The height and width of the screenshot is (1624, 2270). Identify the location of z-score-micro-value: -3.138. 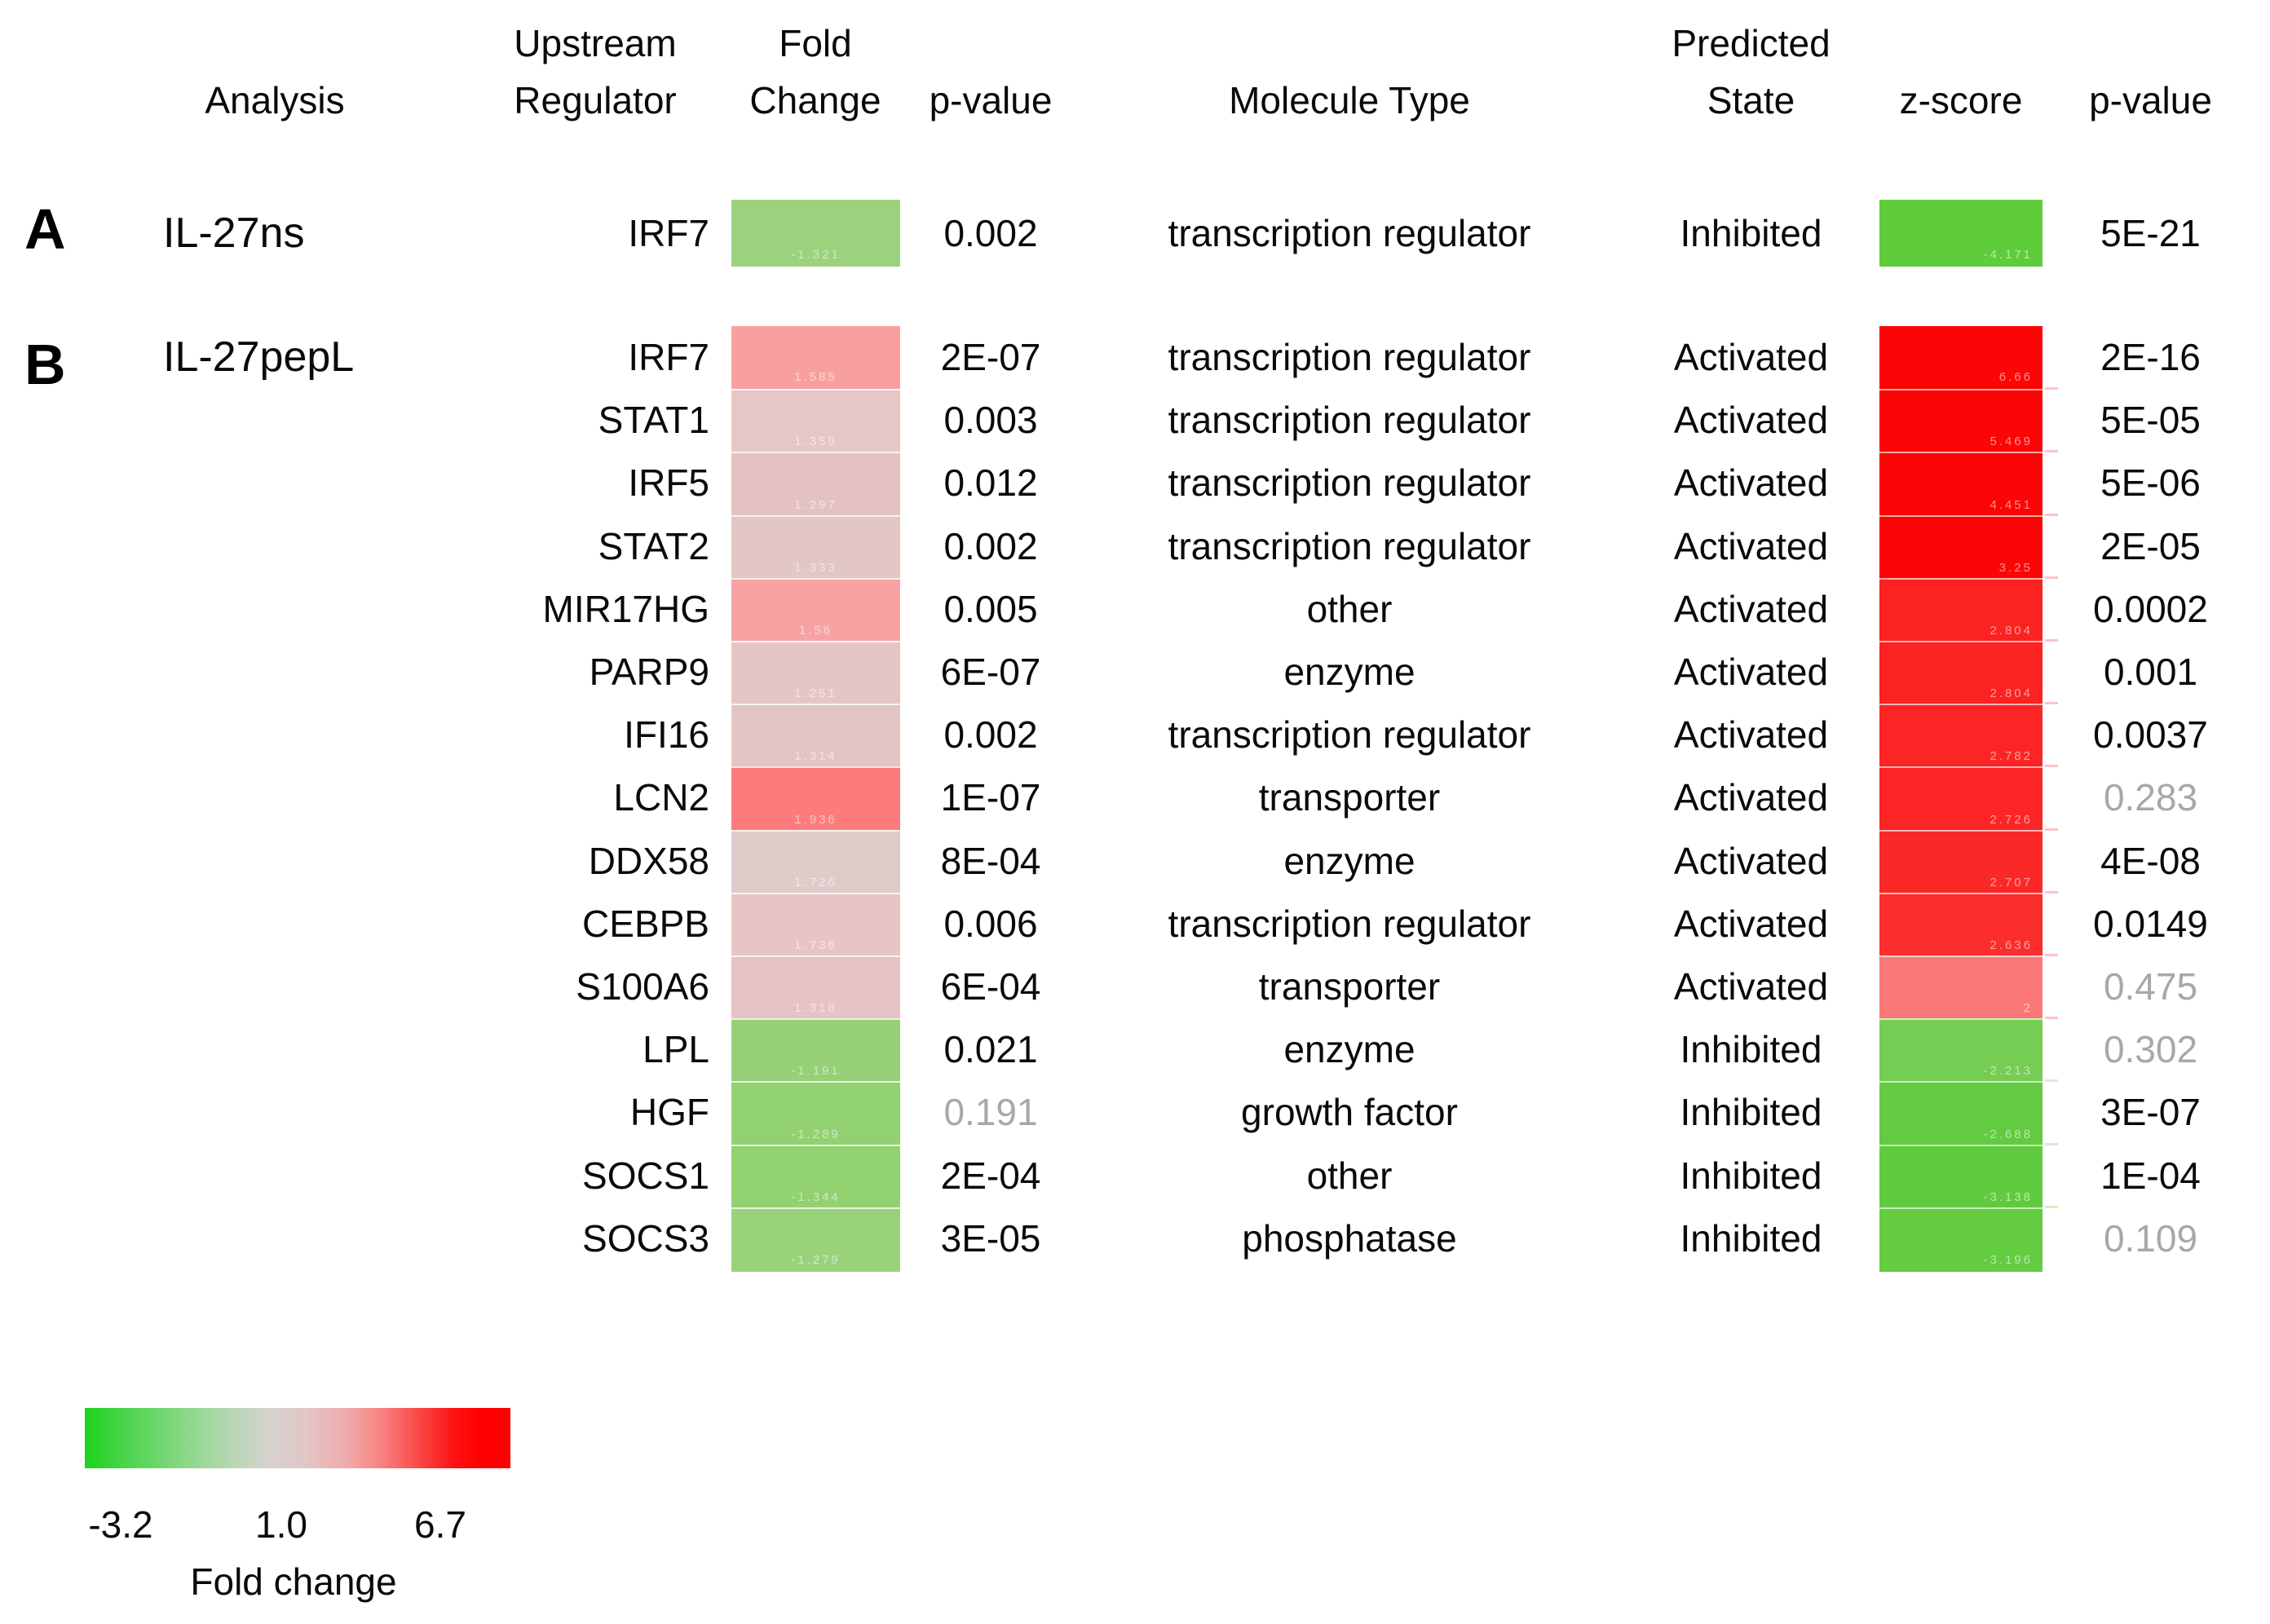
(2008, 1196).